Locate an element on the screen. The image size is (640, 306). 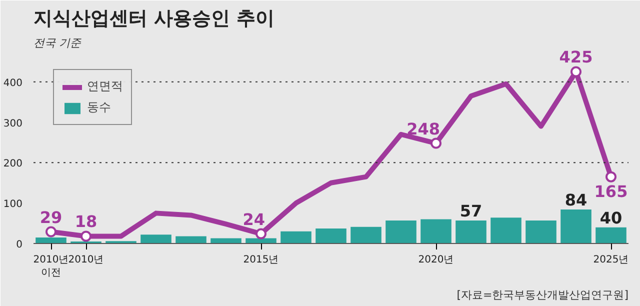
data-label: 29 is located at coordinates (51, 217).